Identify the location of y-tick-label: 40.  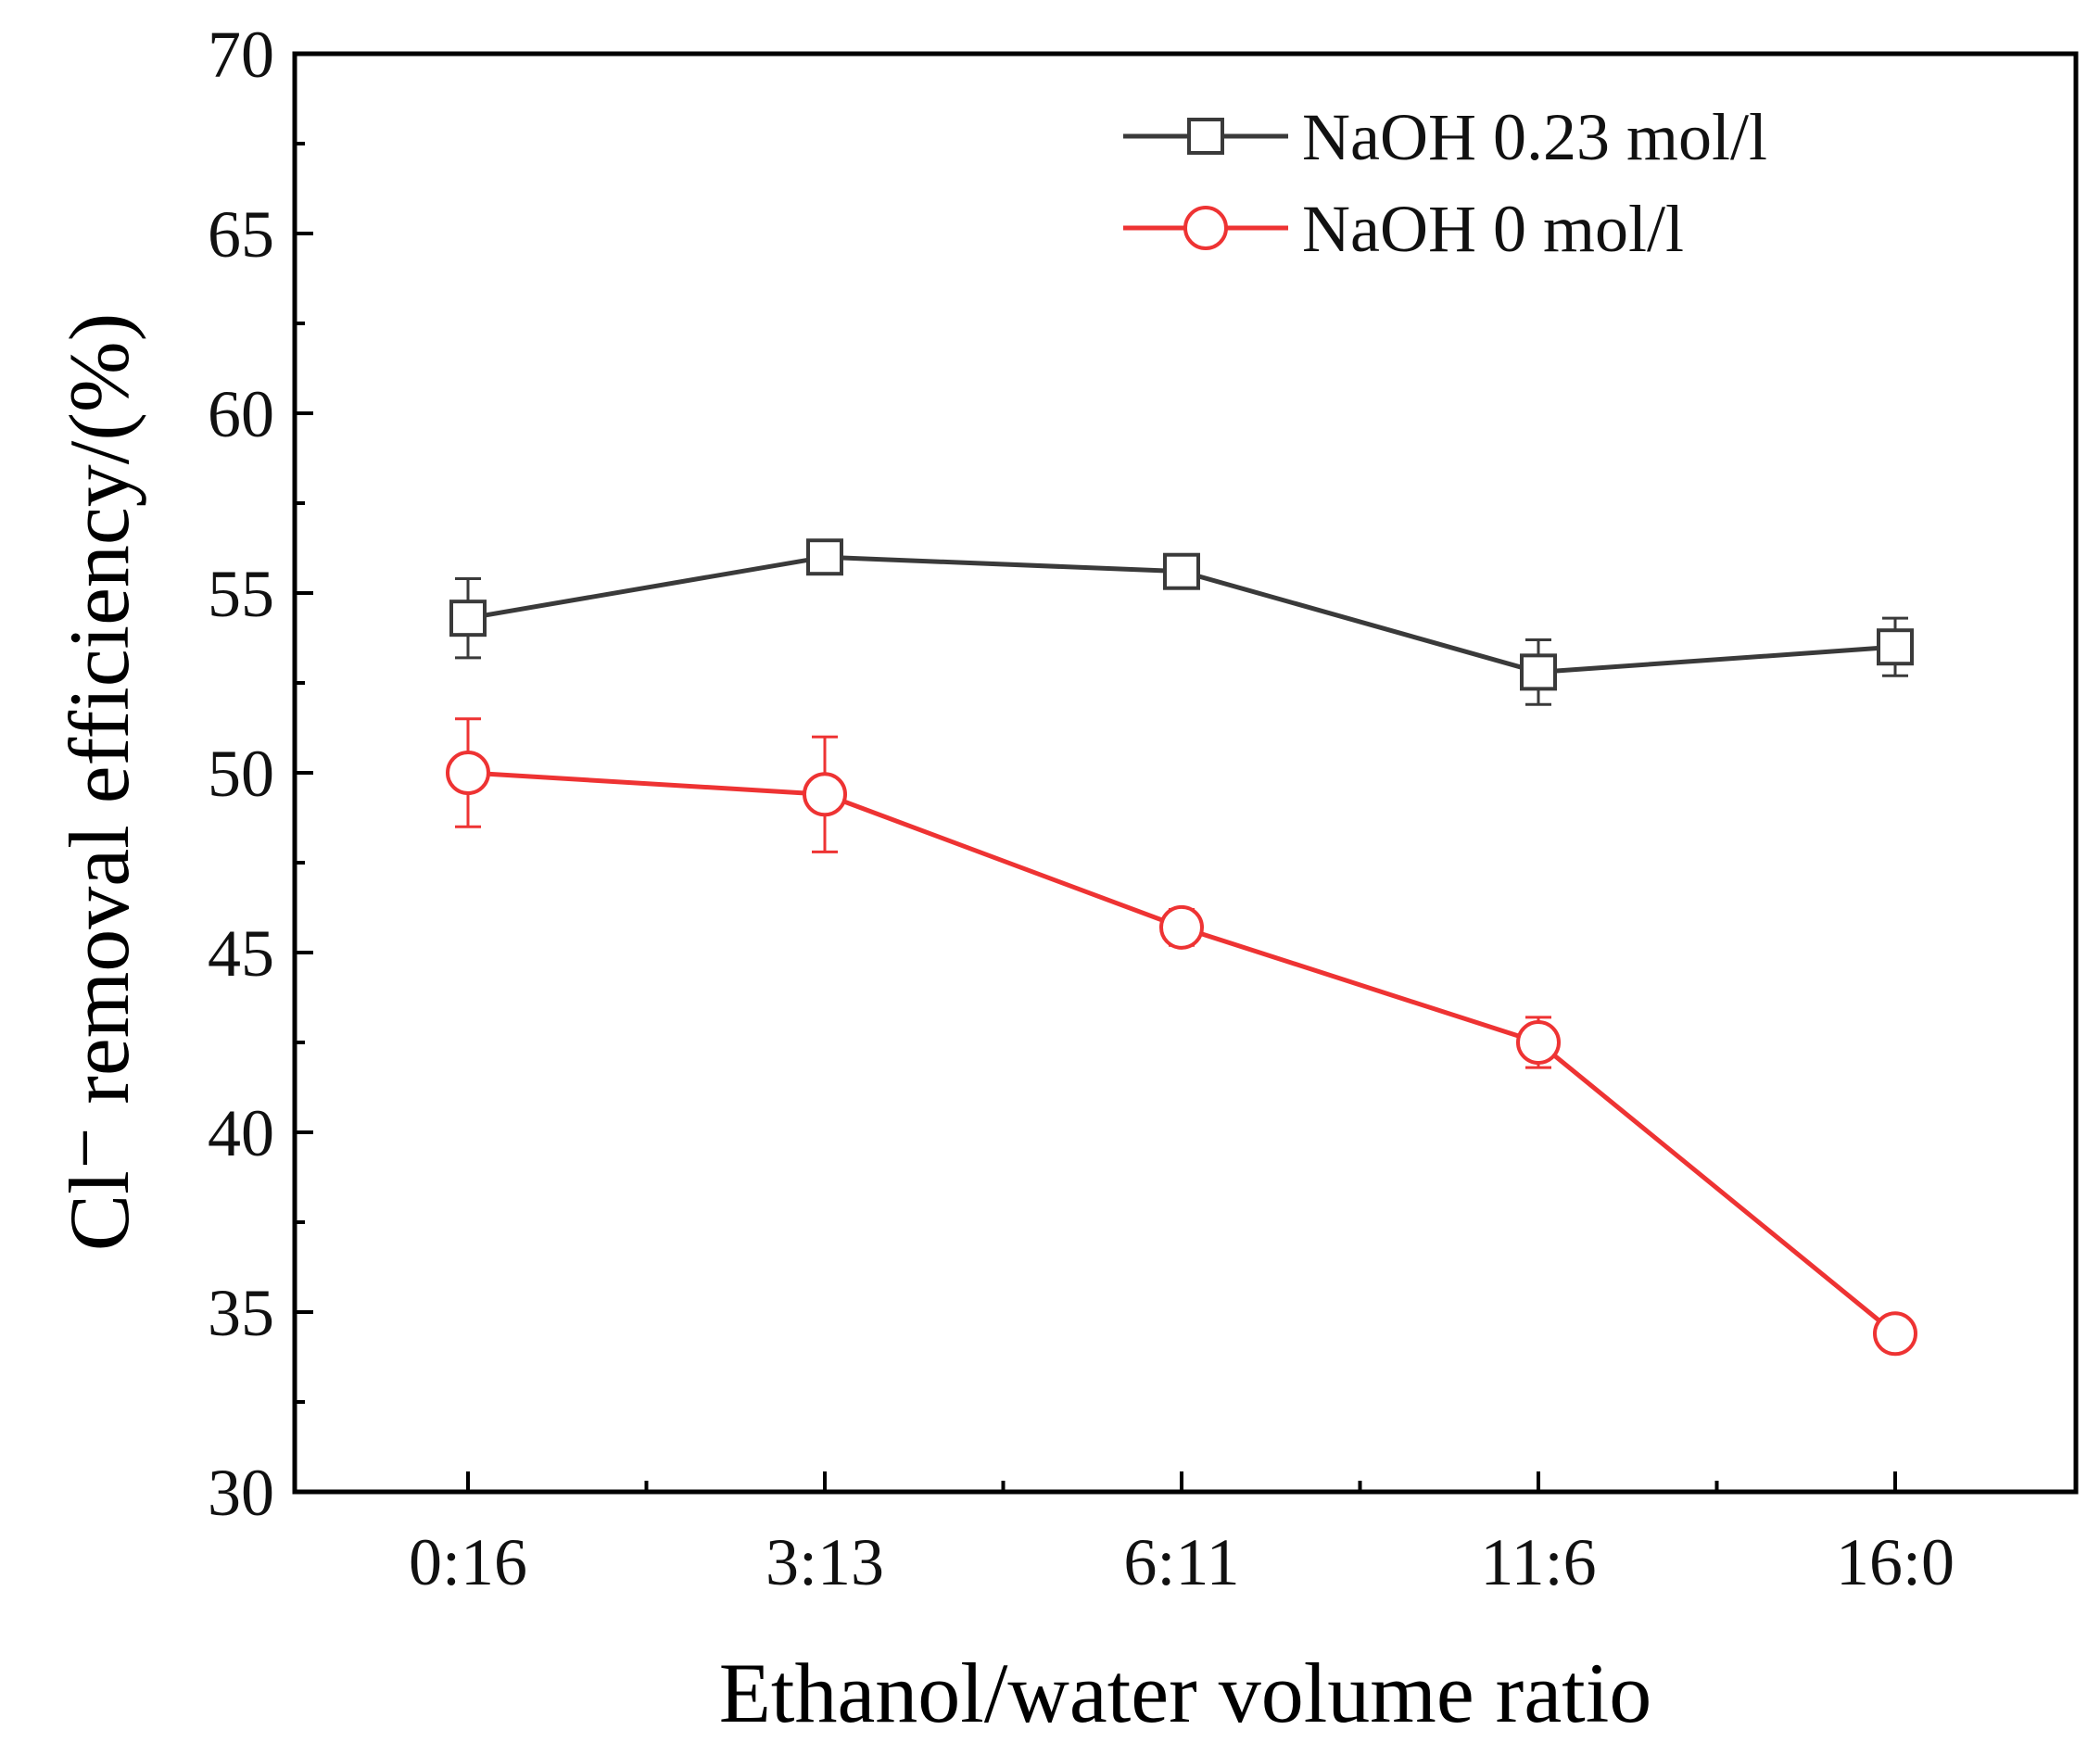
(241, 1133).